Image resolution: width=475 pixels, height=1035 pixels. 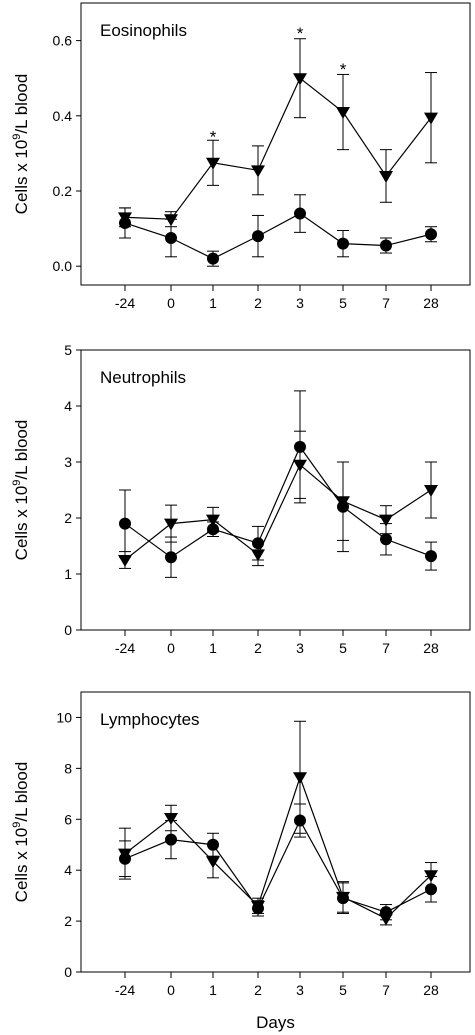 What do you see at coordinates (63, 41) in the screenshot?
I see `y-tick-label: 0.6` at bounding box center [63, 41].